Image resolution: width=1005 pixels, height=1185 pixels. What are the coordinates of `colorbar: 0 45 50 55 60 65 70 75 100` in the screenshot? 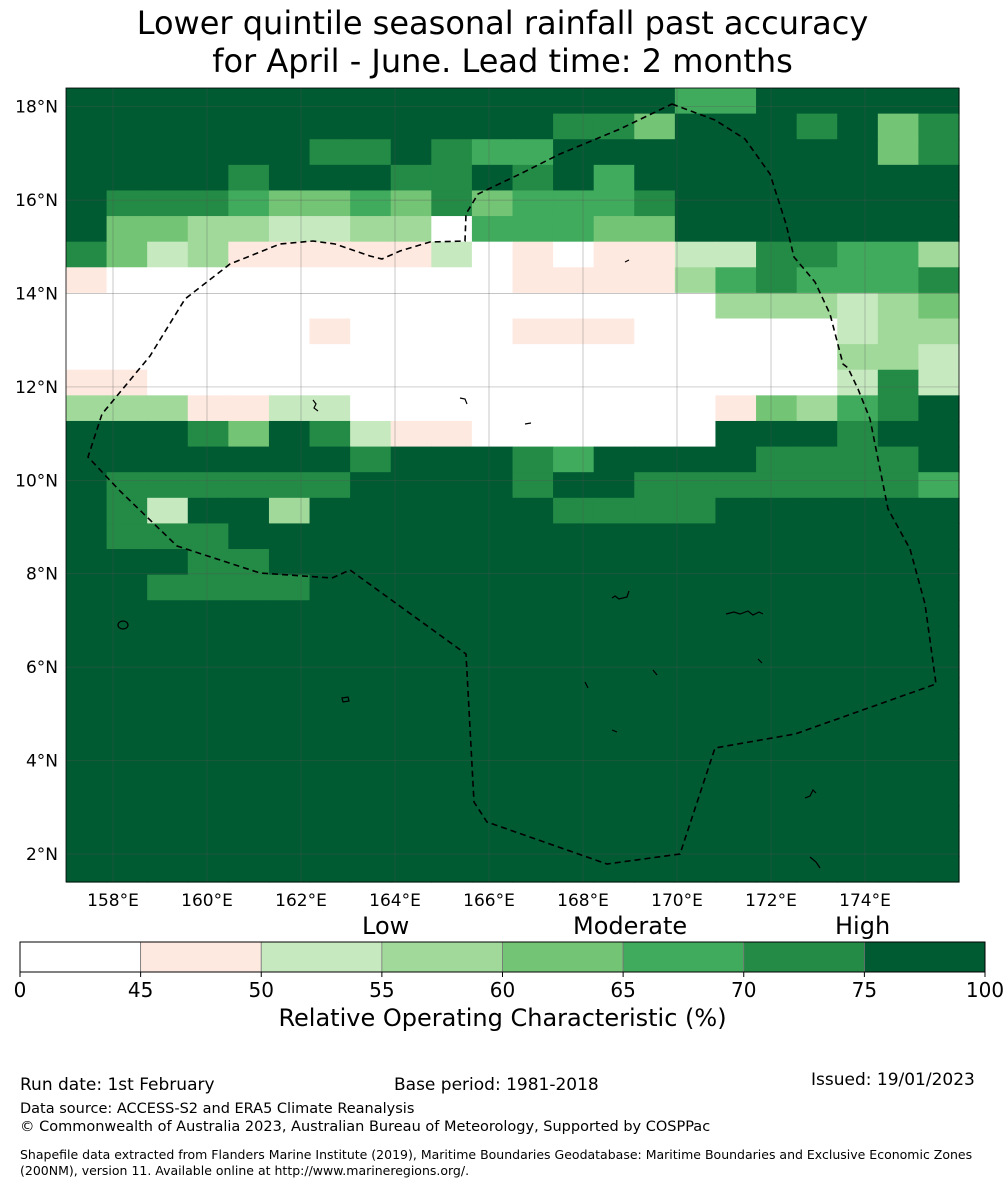 It's located at (509, 971).